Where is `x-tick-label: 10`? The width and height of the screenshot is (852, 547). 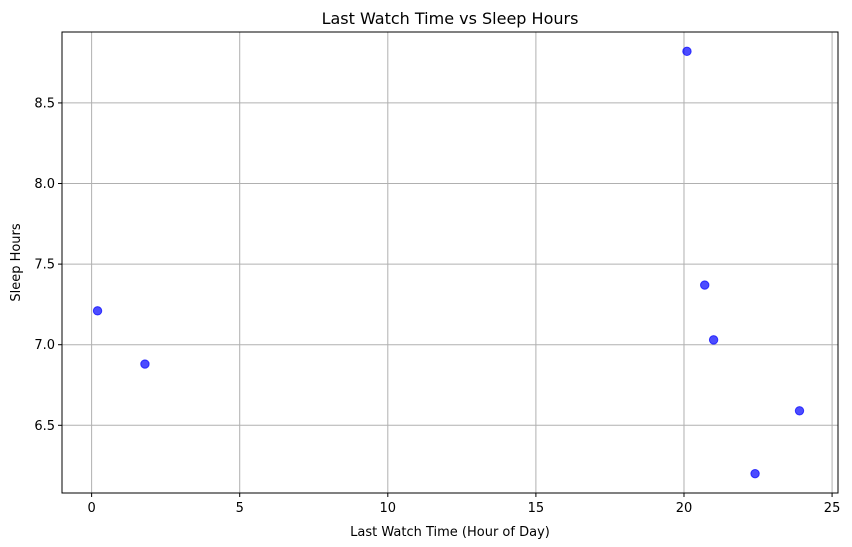 x-tick-label: 10 is located at coordinates (388, 508).